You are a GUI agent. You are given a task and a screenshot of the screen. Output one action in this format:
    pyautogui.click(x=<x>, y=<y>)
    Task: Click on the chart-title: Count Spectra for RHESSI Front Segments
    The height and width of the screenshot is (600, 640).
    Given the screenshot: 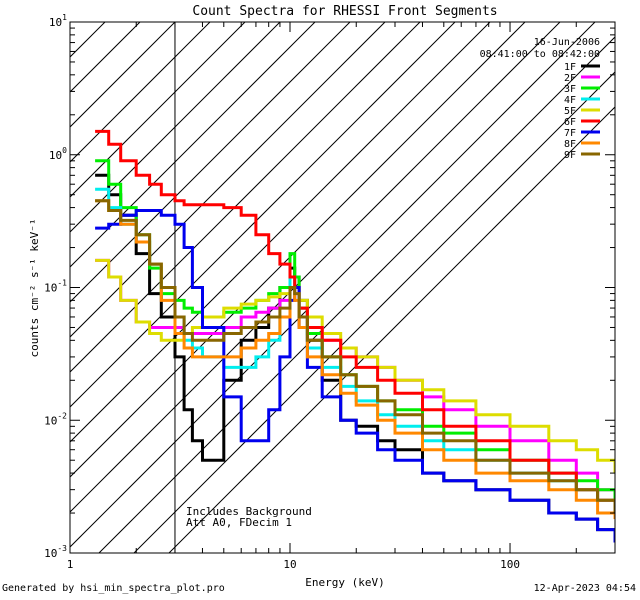 What is the action you would take?
    pyautogui.click(x=344, y=11)
    